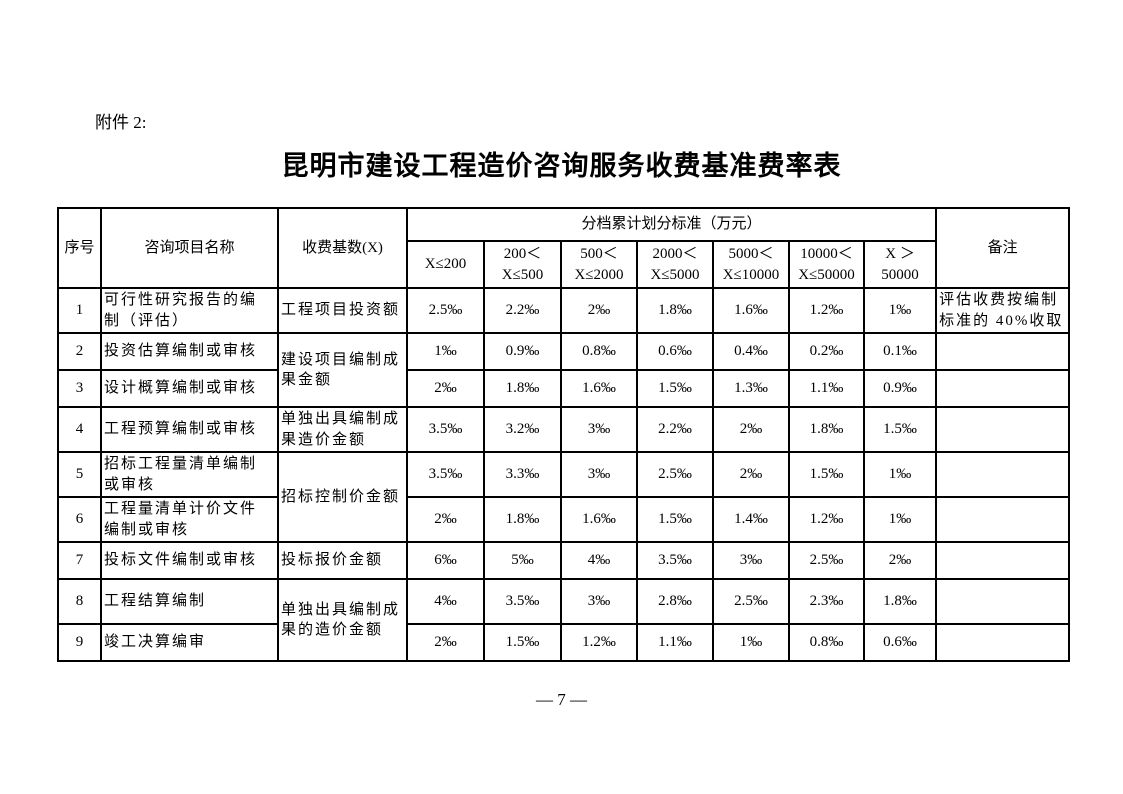 This screenshot has width=1123, height=794. Describe the element at coordinates (189, 601) in the screenshot. I see `project-name-cell: 工程结算编制` at that location.